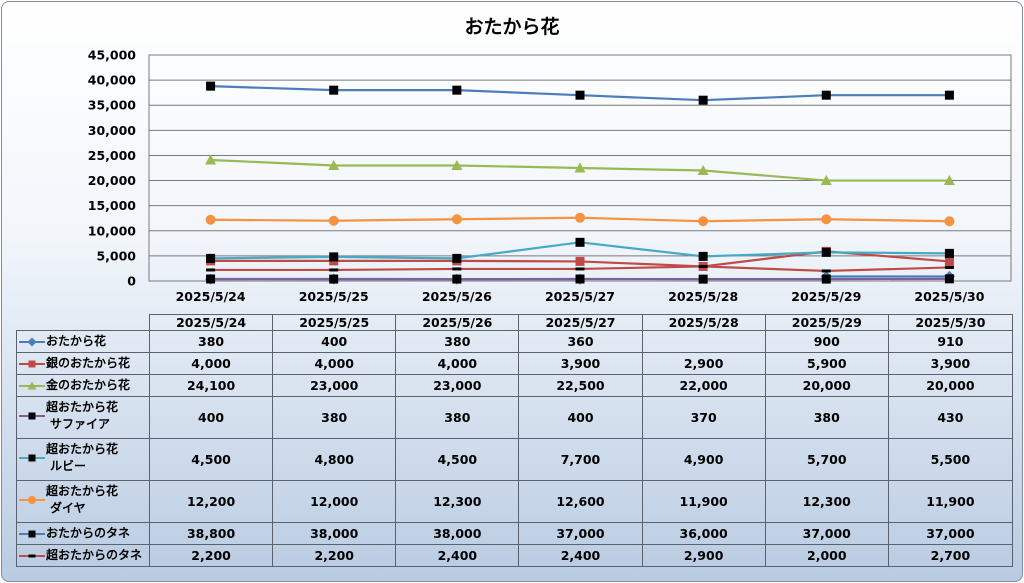  Describe the element at coordinates (82, 416) in the screenshot. I see `series-name: 超おたから花 サファイア` at that location.